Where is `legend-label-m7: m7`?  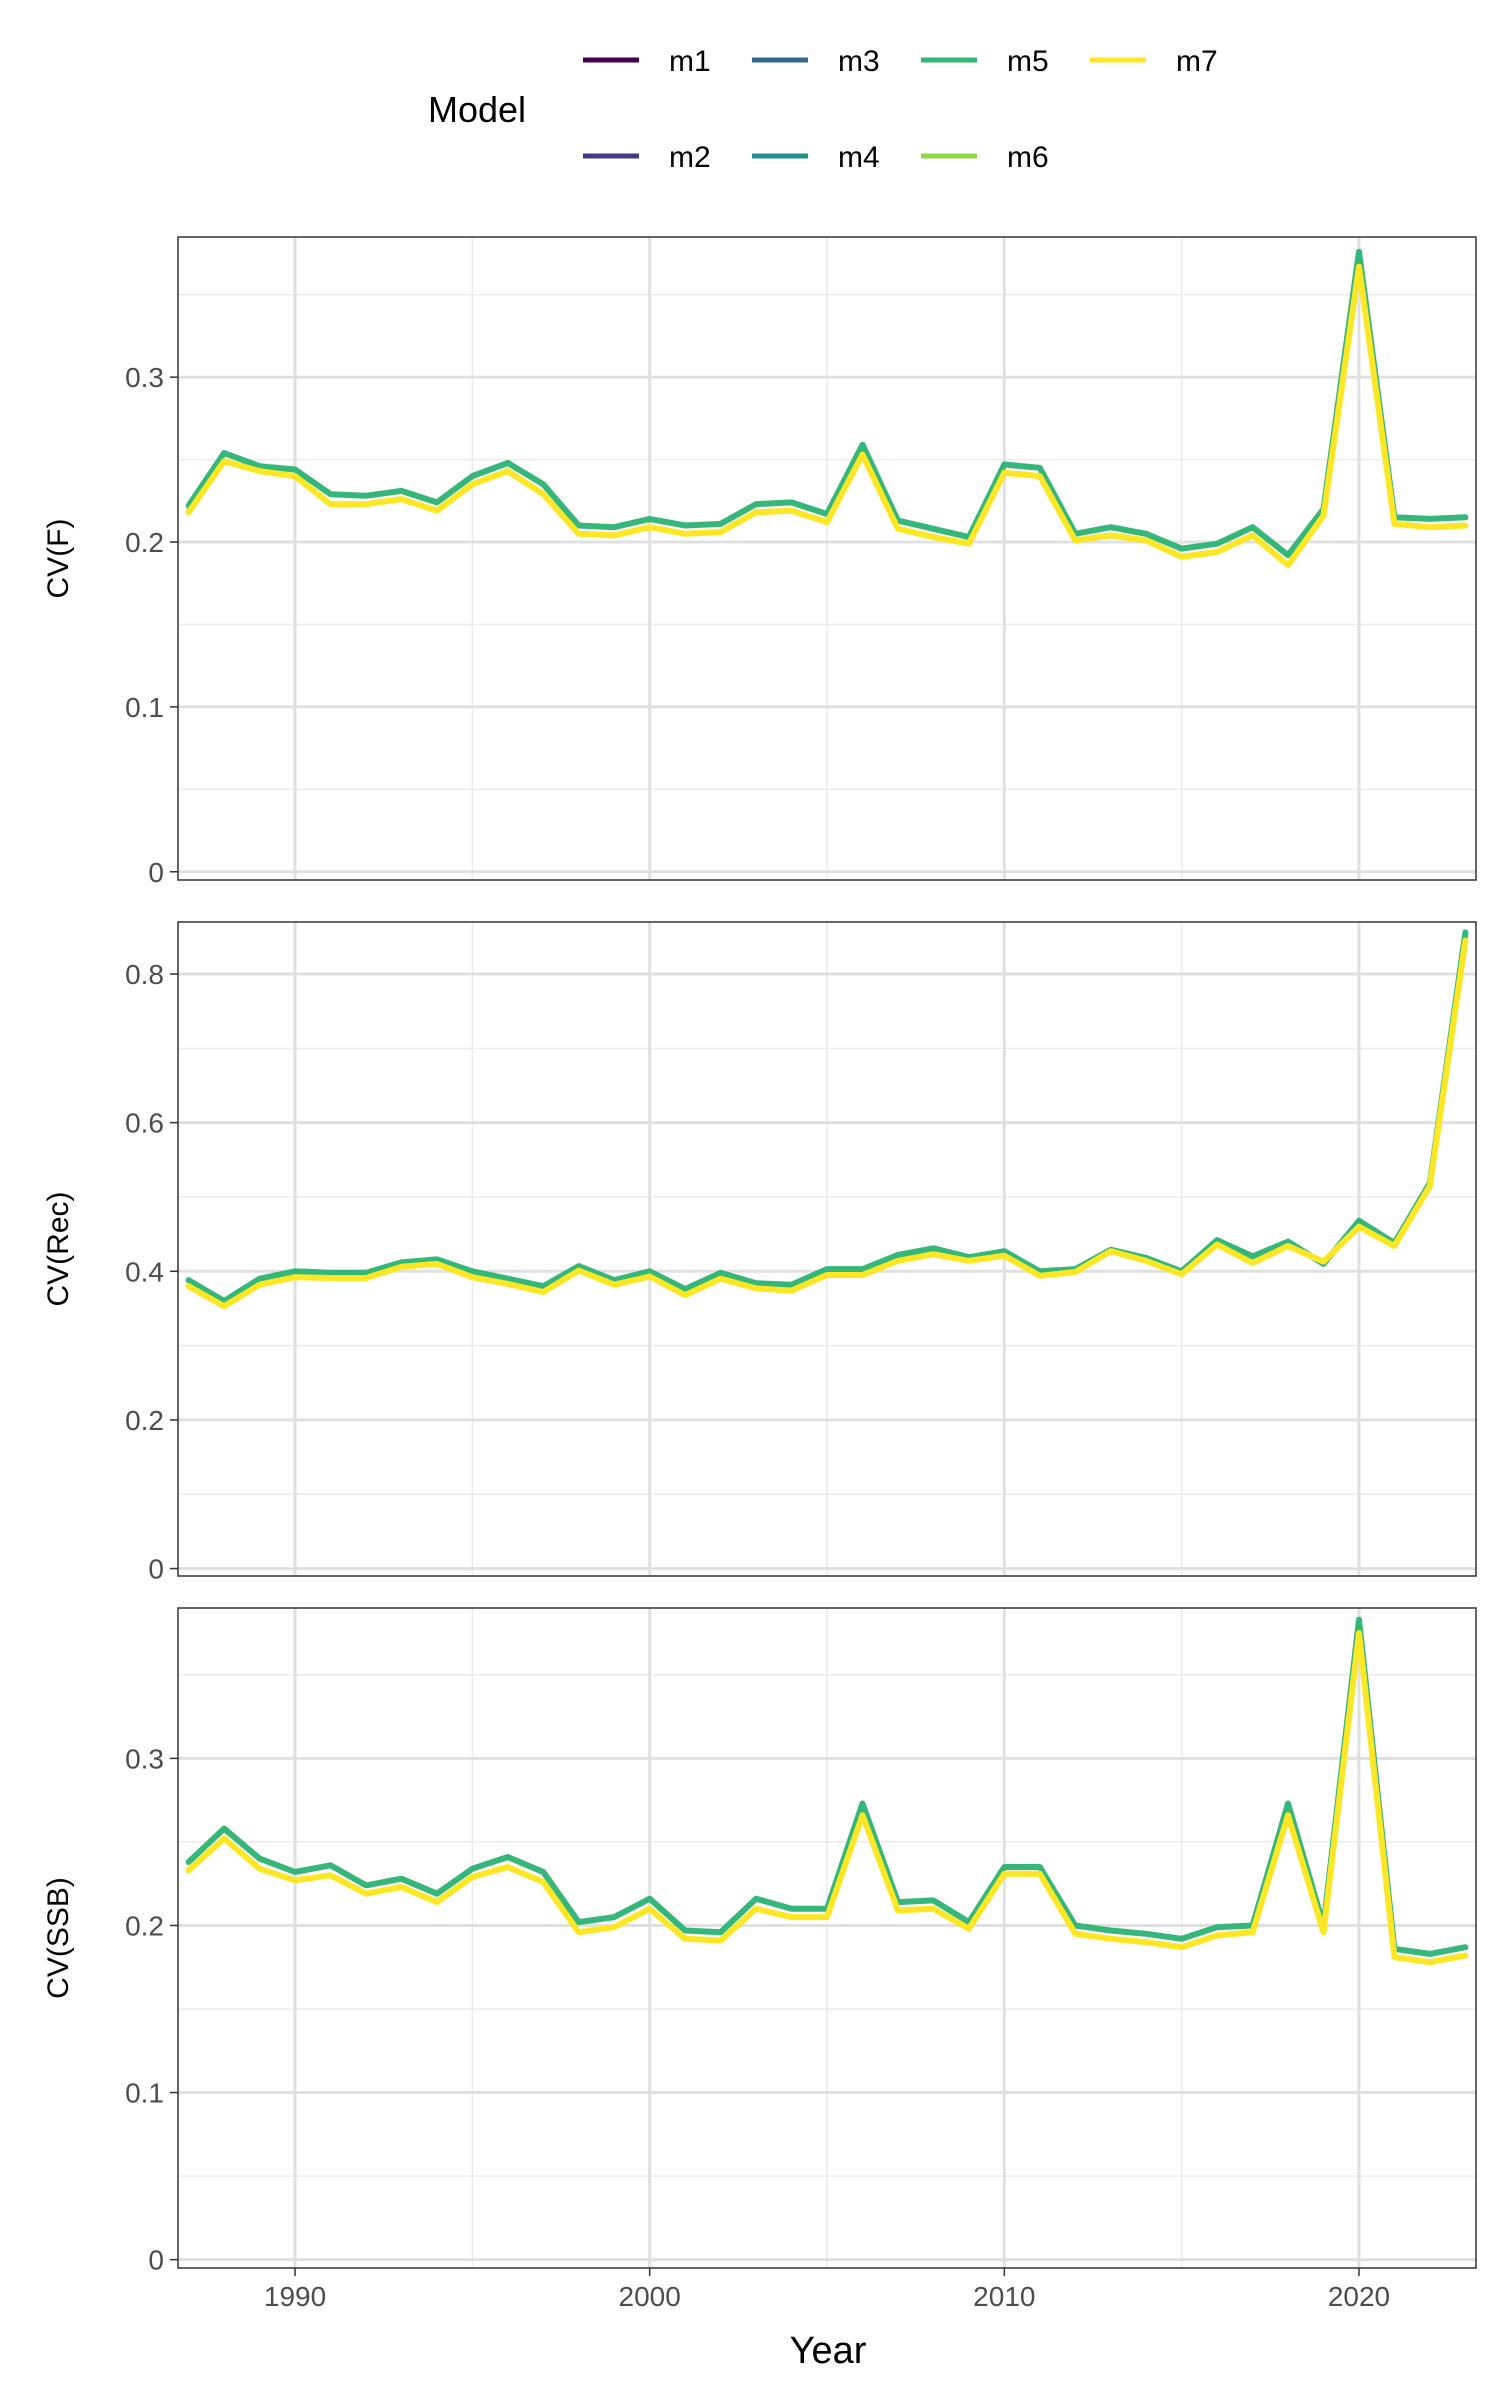
legend-label-m7: m7 is located at coordinates (1197, 61).